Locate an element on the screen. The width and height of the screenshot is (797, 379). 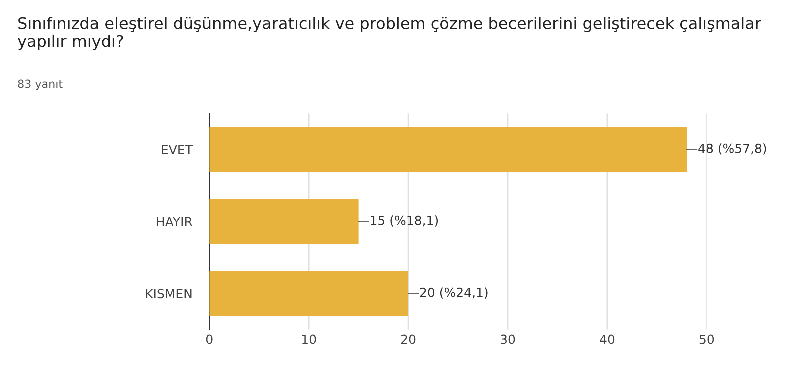
data-label: 48 (%57,8) is located at coordinates (732, 149).